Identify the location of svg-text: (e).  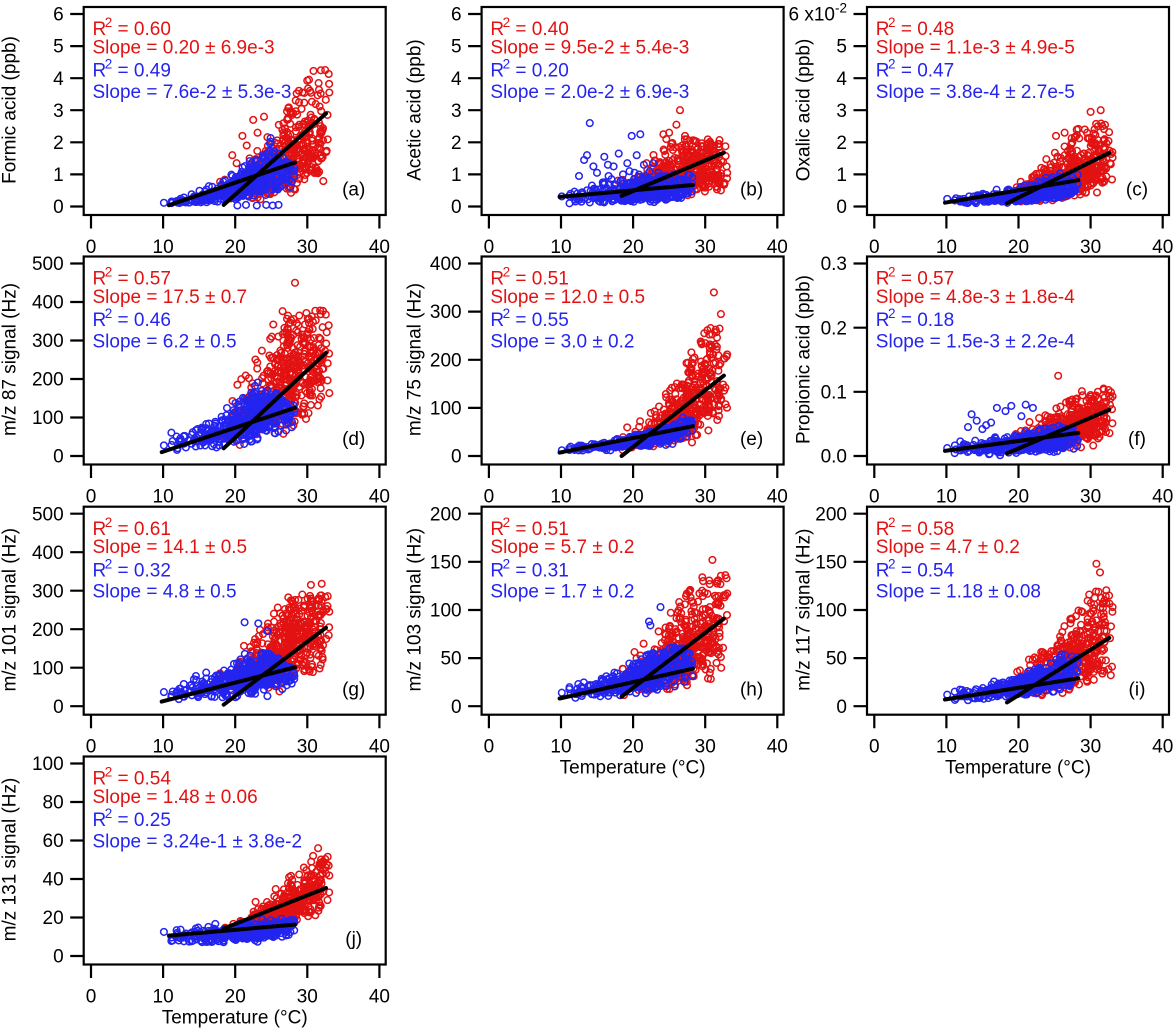
(751, 439).